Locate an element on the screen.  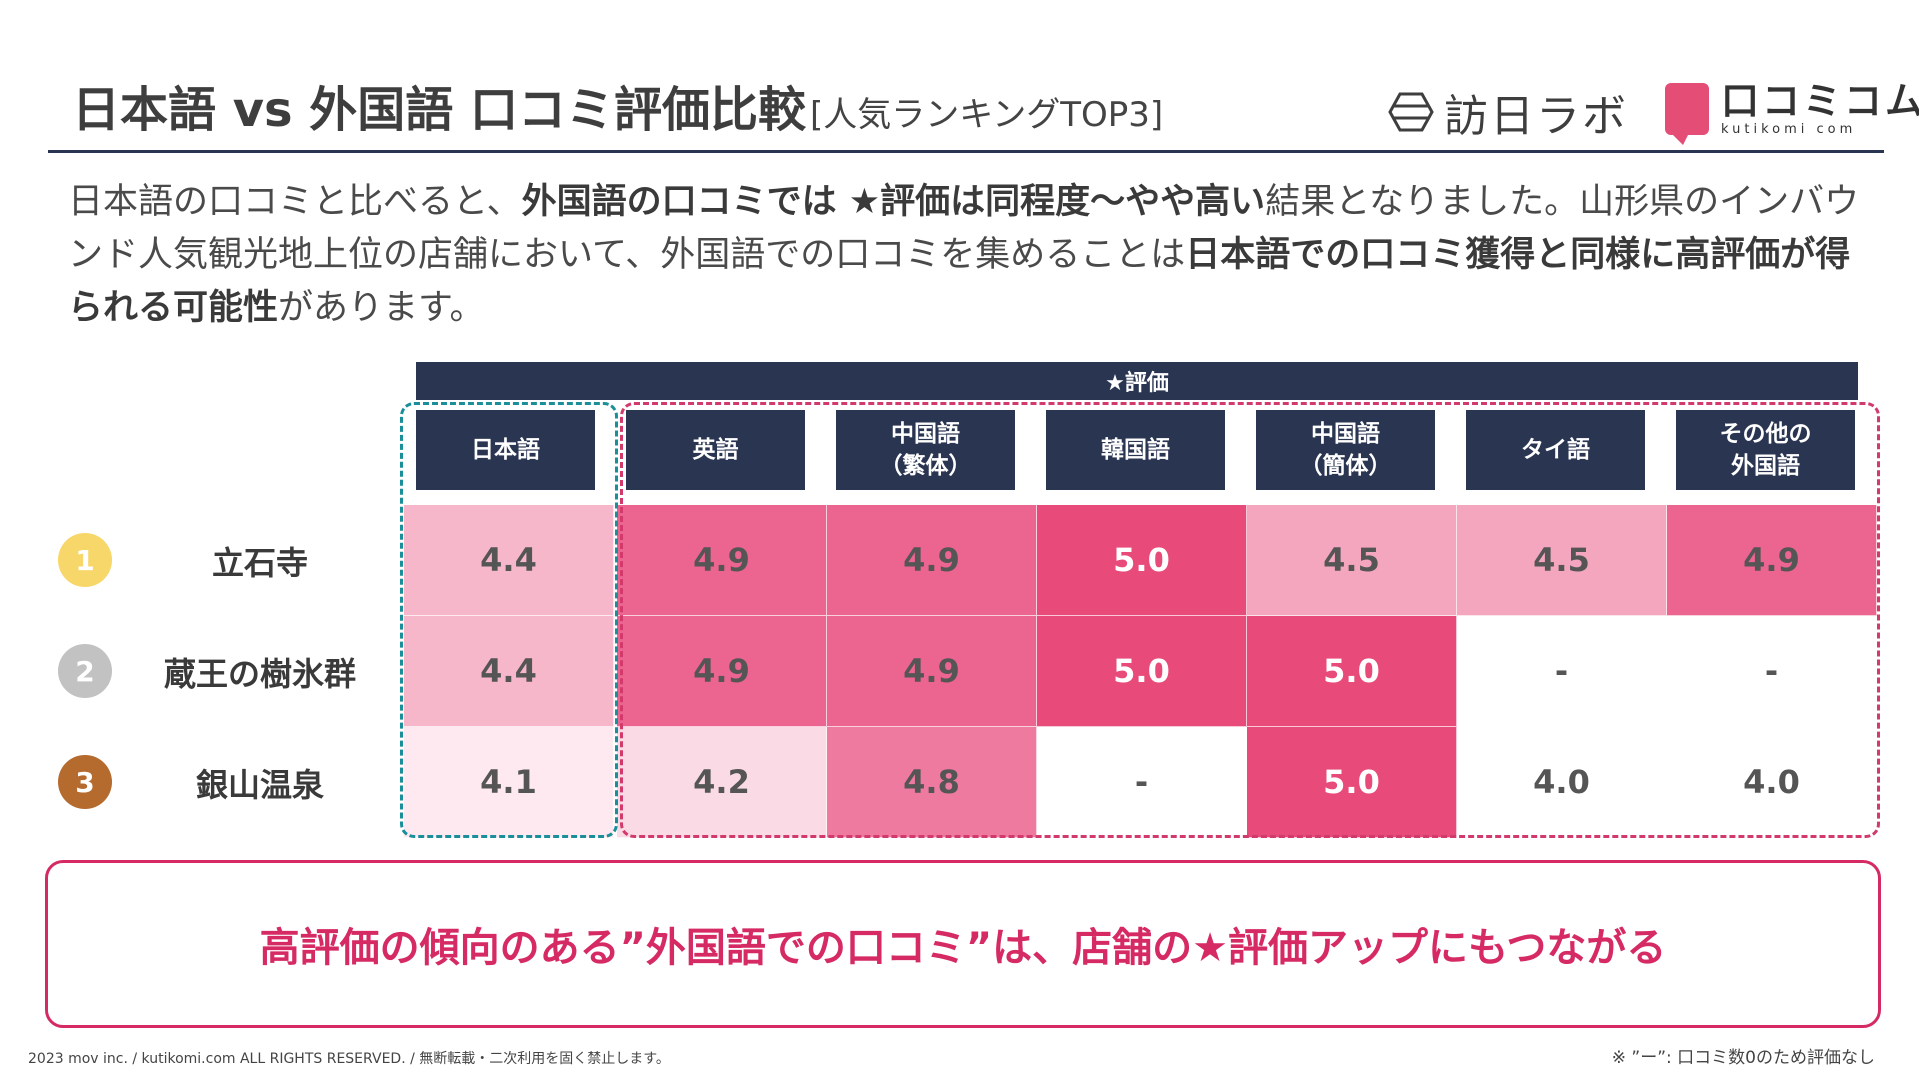
title-divider is located at coordinates (966, 151).